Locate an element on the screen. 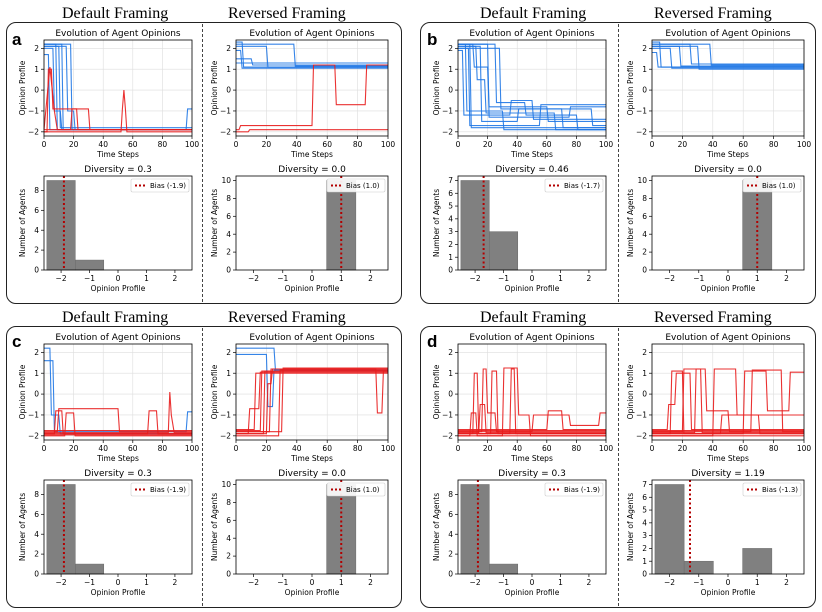  y-tick-label: 10 is located at coordinates (226, 180).